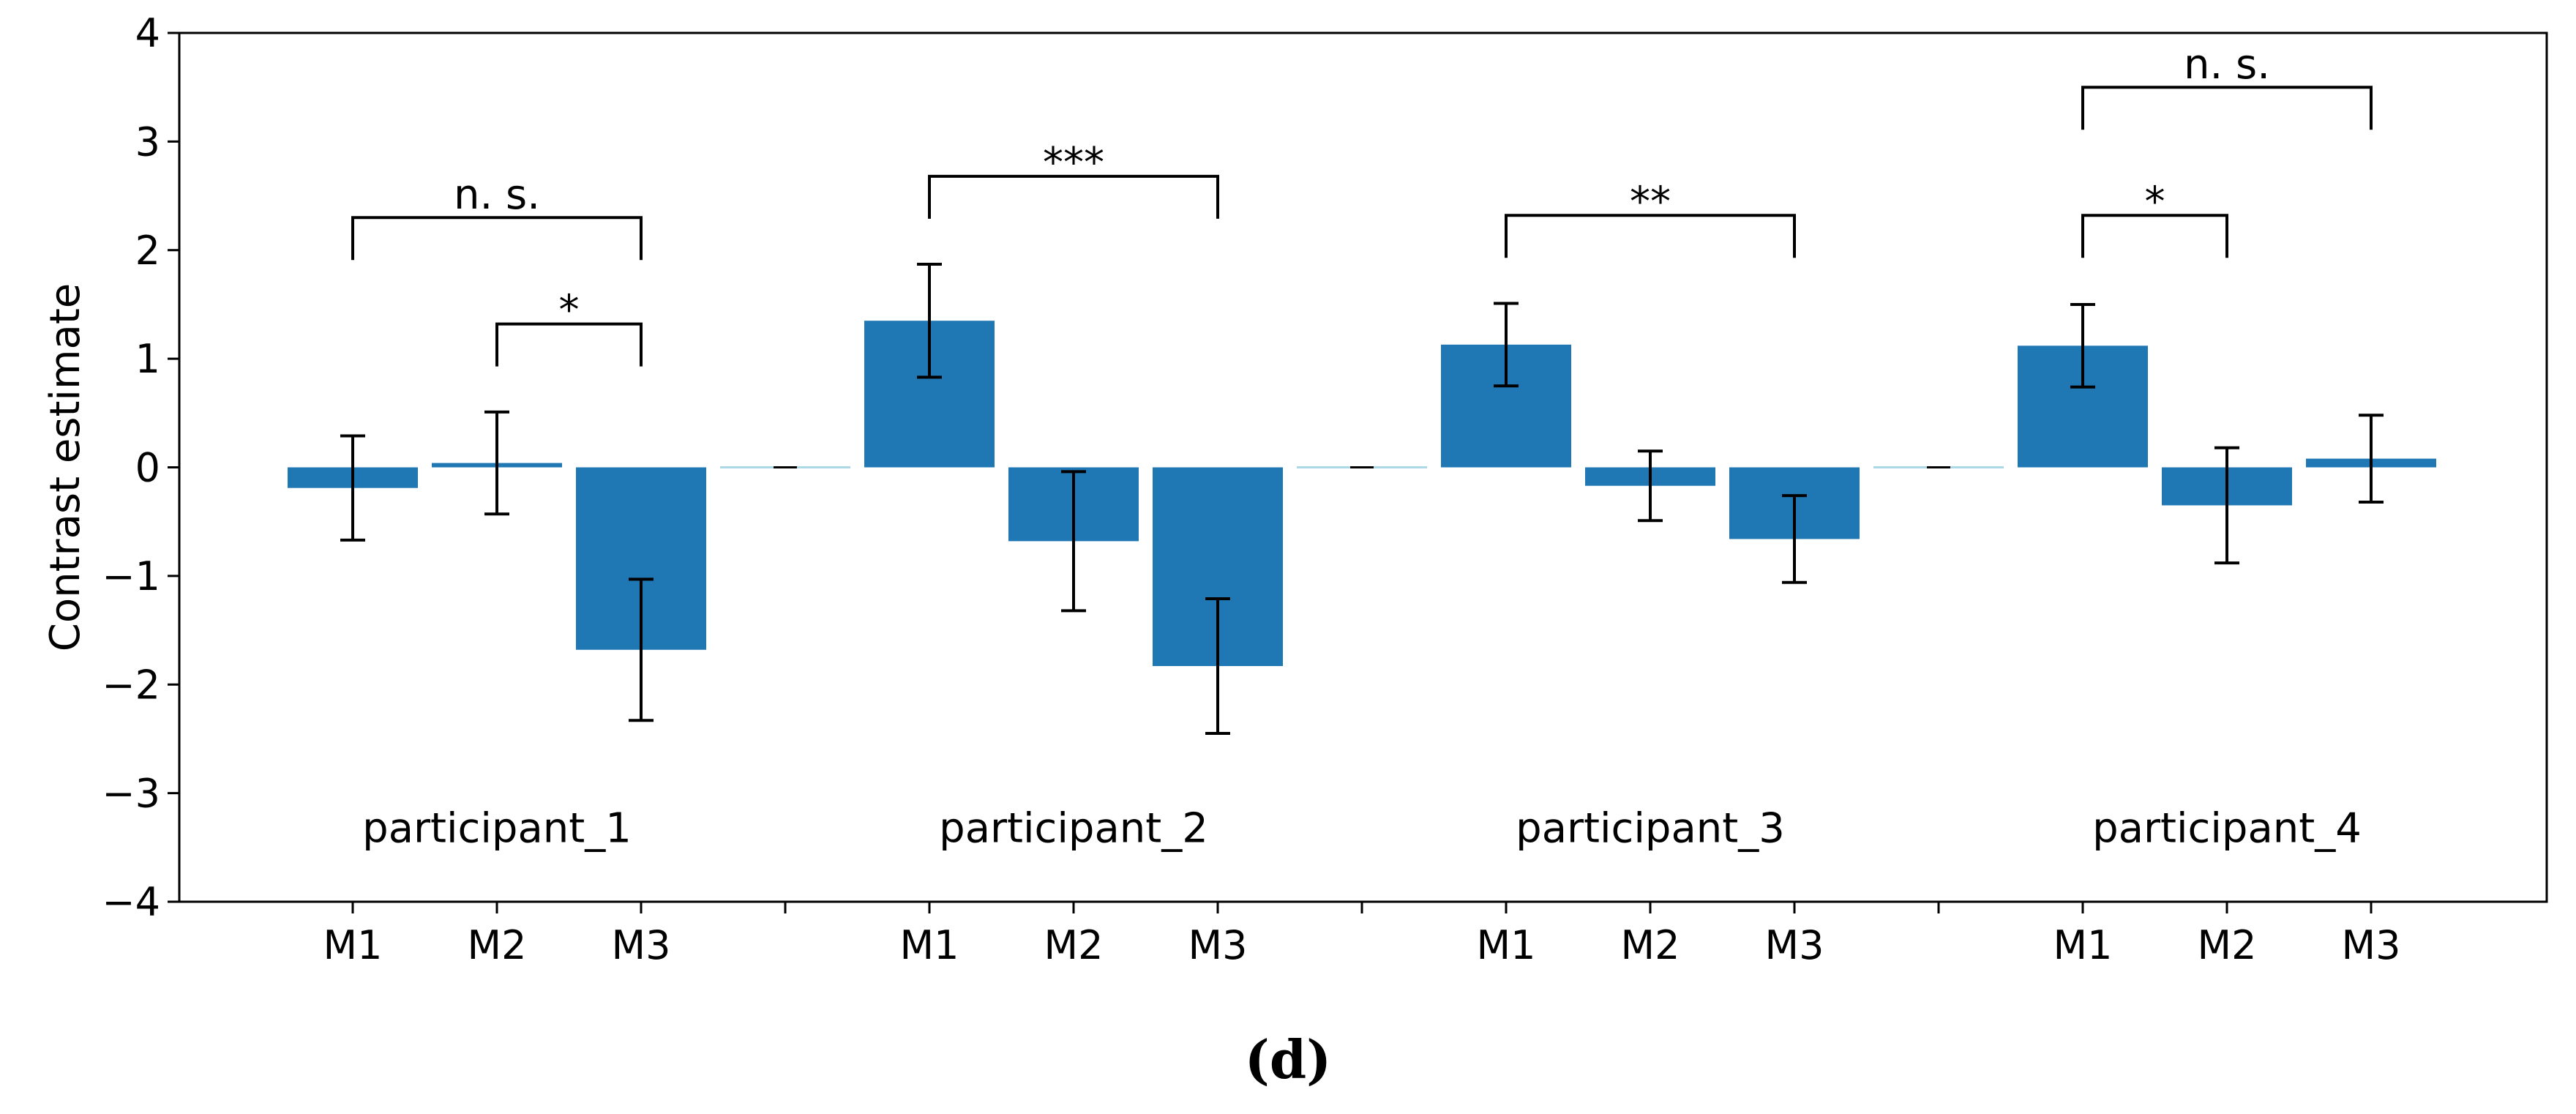  Describe the element at coordinates (147, 142) in the screenshot. I see `y-tick-label: 3` at that location.